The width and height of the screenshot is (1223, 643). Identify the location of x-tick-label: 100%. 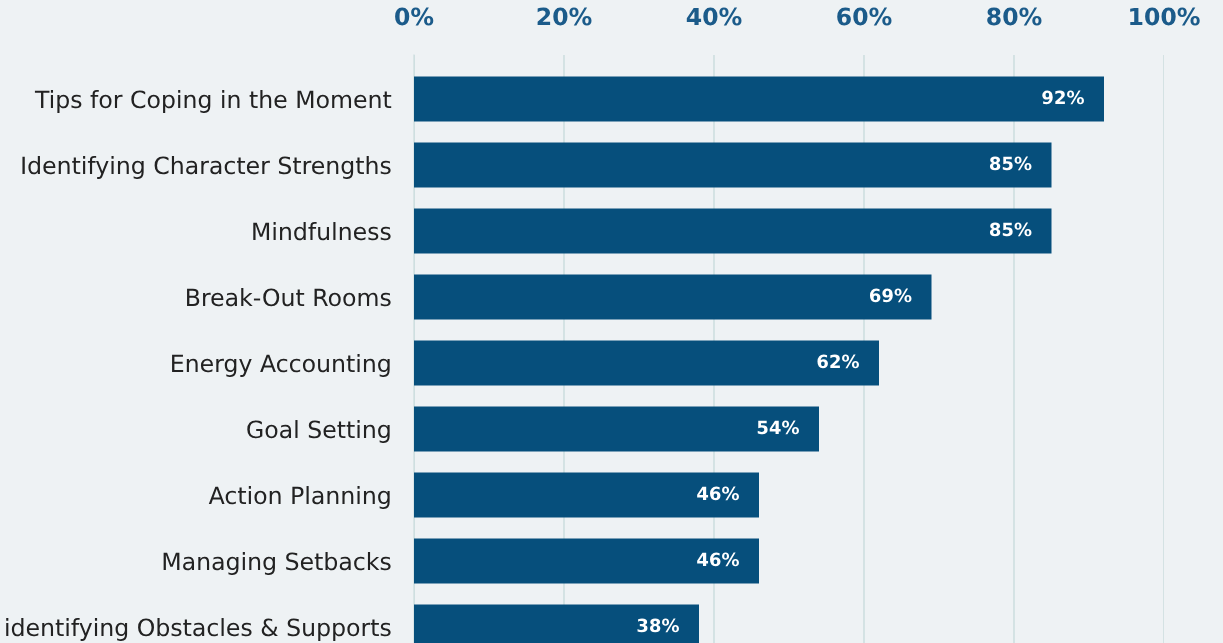
(1165, 16).